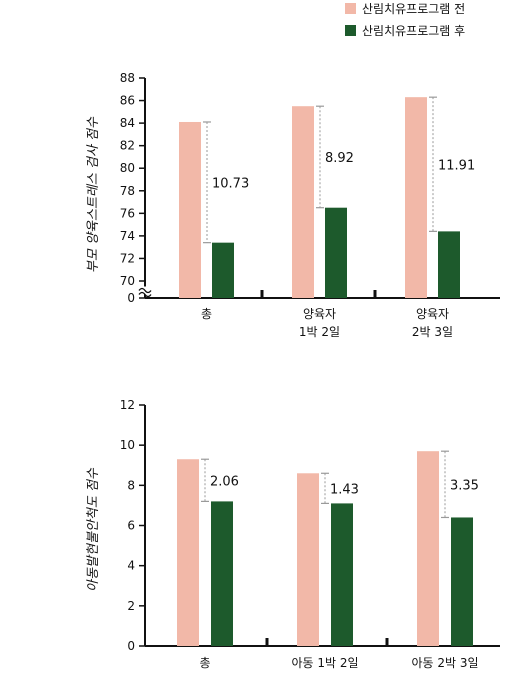 This screenshot has width=524, height=683. What do you see at coordinates (93, 529) in the screenshot?
I see `y-axis-label: 아동발현불안척도 점수` at bounding box center [93, 529].